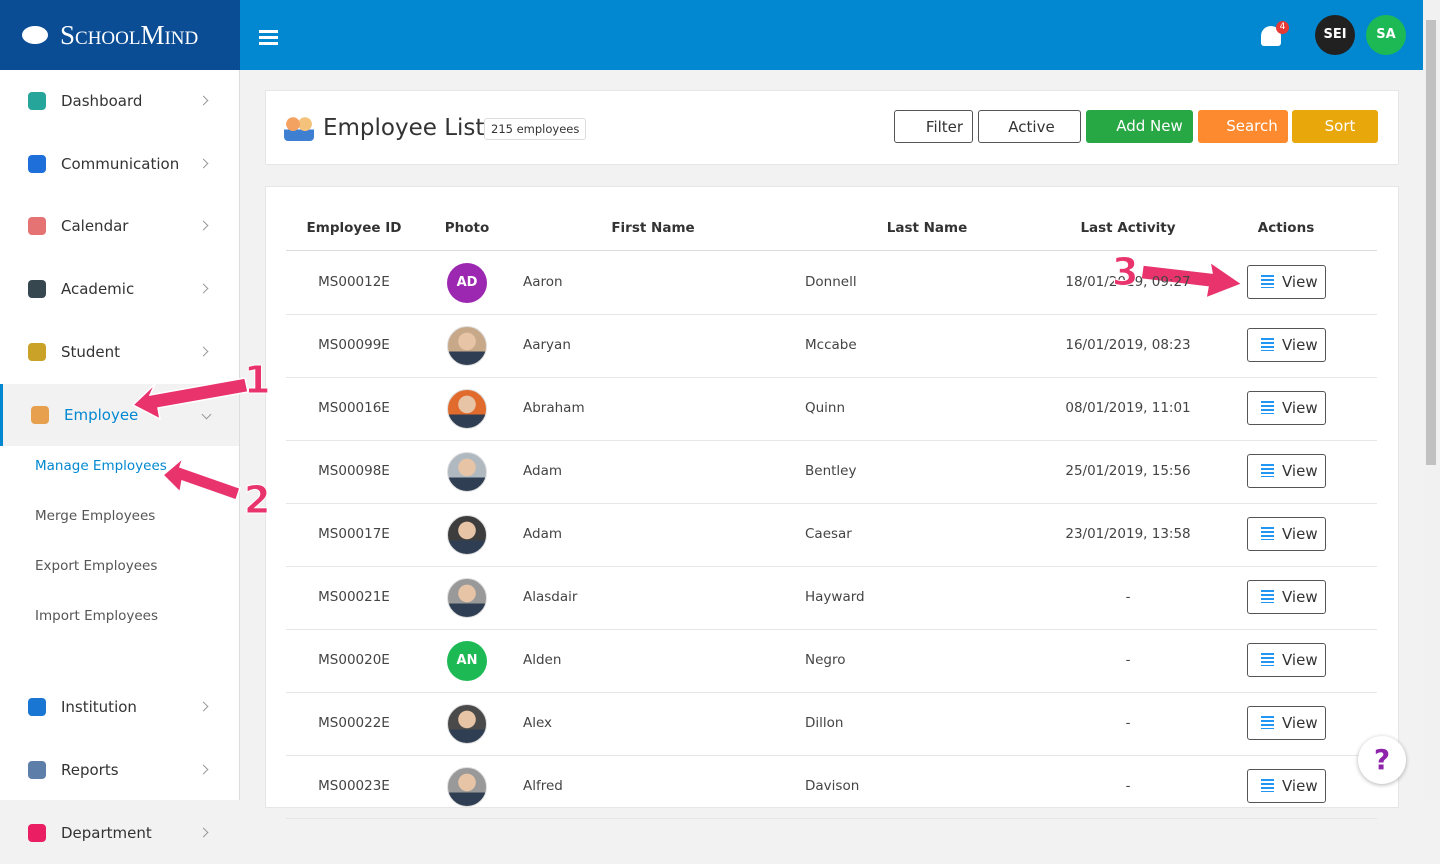 The image size is (1440, 864). I want to click on scrollbar-thumb, so click(1431, 242).